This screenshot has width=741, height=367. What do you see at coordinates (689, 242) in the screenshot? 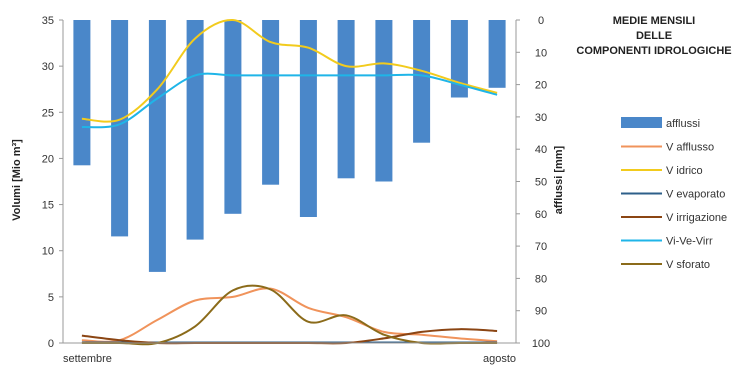
I see `legend-label-vi-ve-virr: Vi-Ve-Virr` at bounding box center [689, 242].